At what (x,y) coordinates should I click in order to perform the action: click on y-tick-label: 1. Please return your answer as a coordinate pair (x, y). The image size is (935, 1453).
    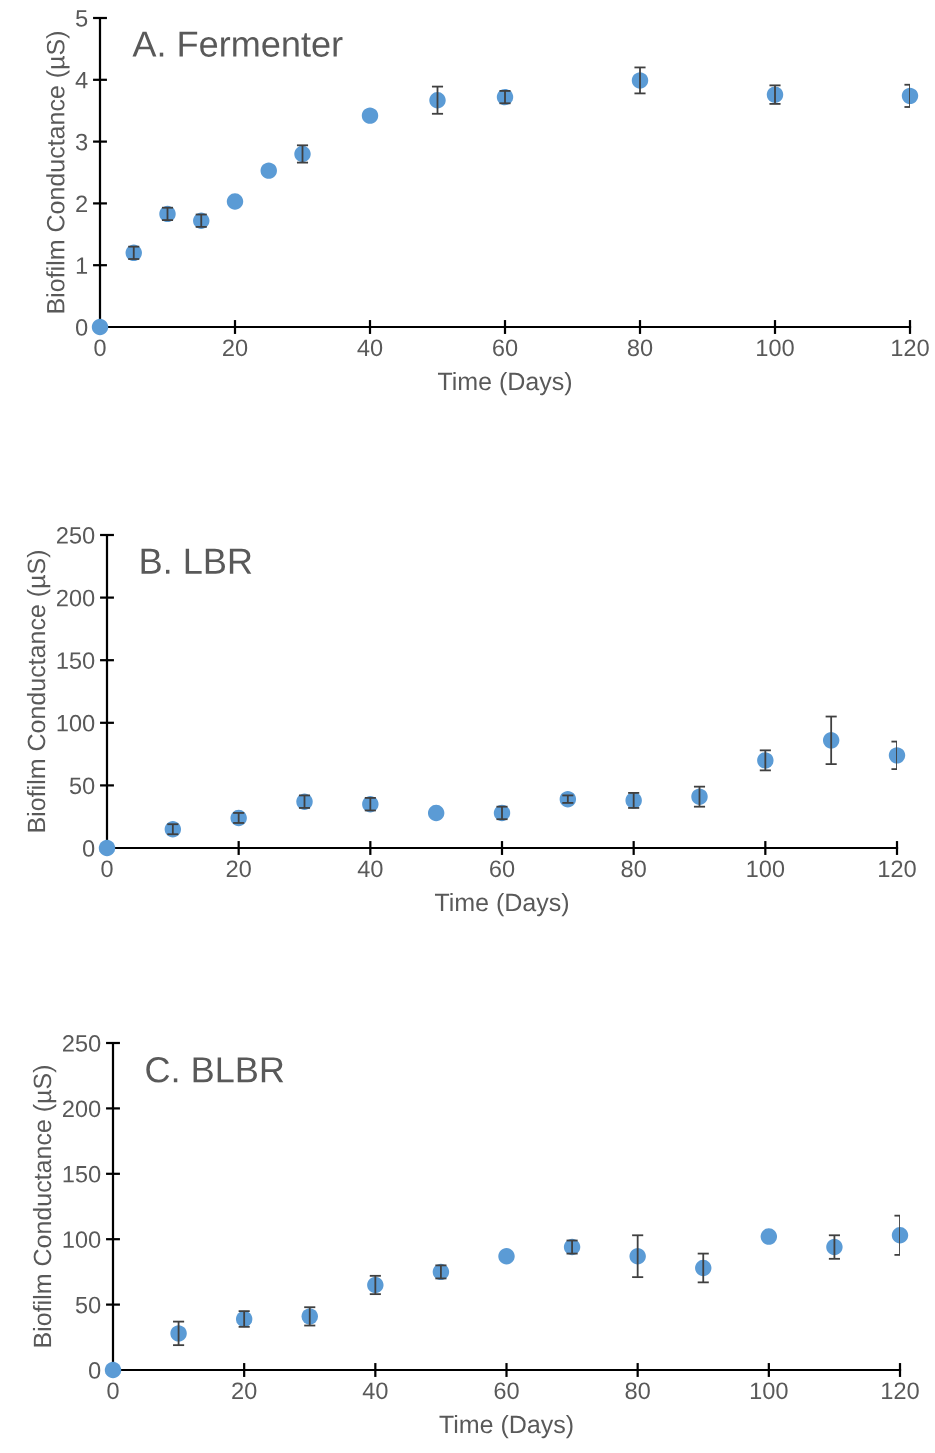
    Looking at the image, I should click on (82, 265).